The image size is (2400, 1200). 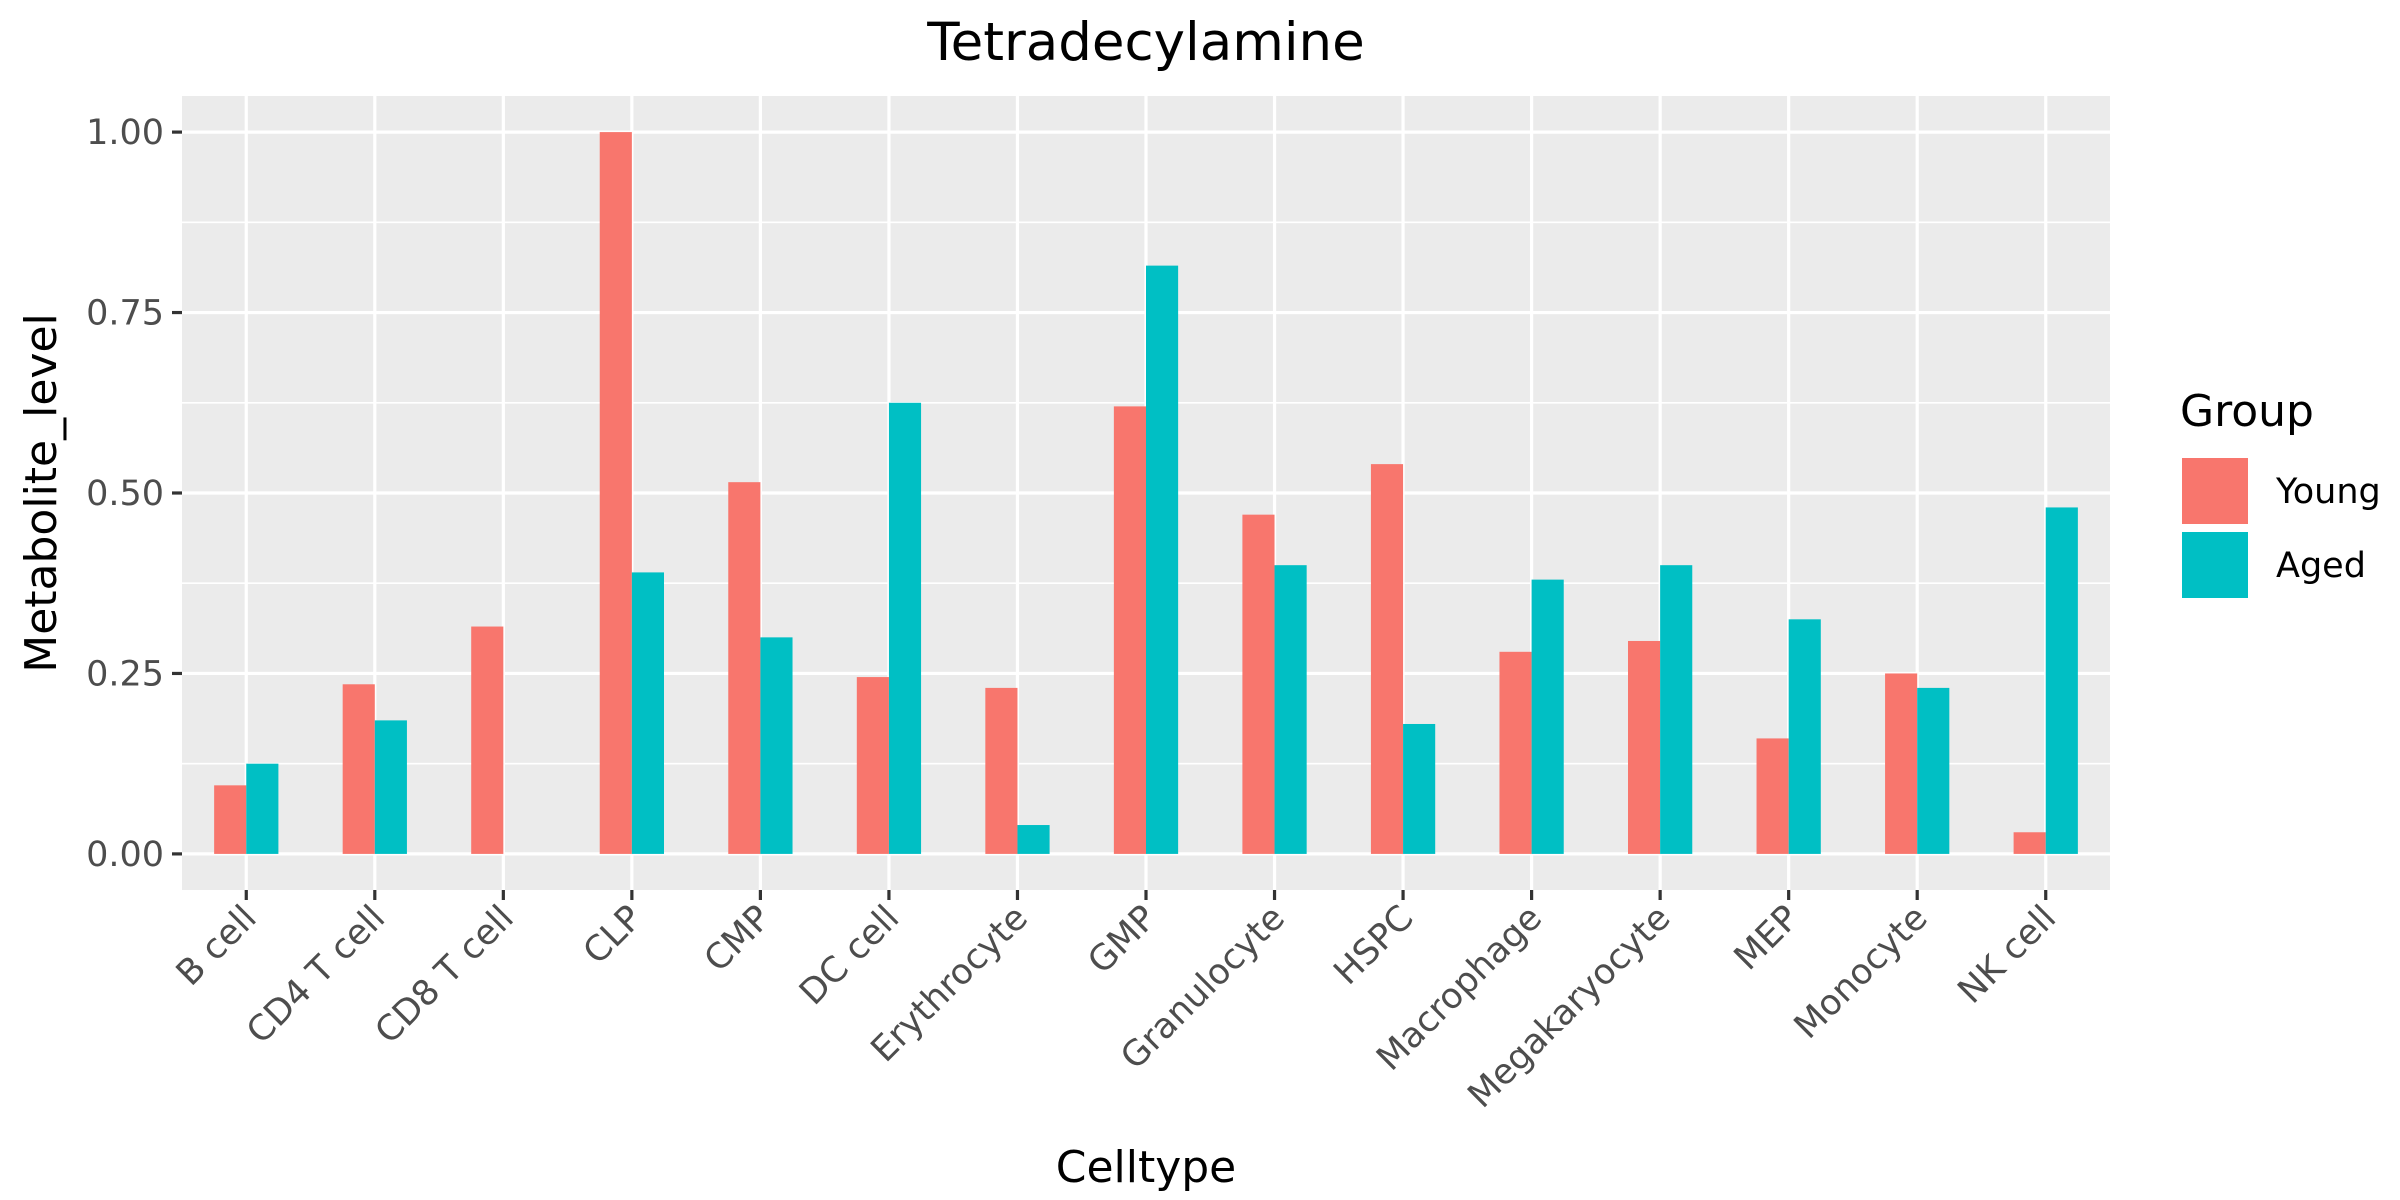 What do you see at coordinates (615, 493) in the screenshot?
I see `bar-young-clp` at bounding box center [615, 493].